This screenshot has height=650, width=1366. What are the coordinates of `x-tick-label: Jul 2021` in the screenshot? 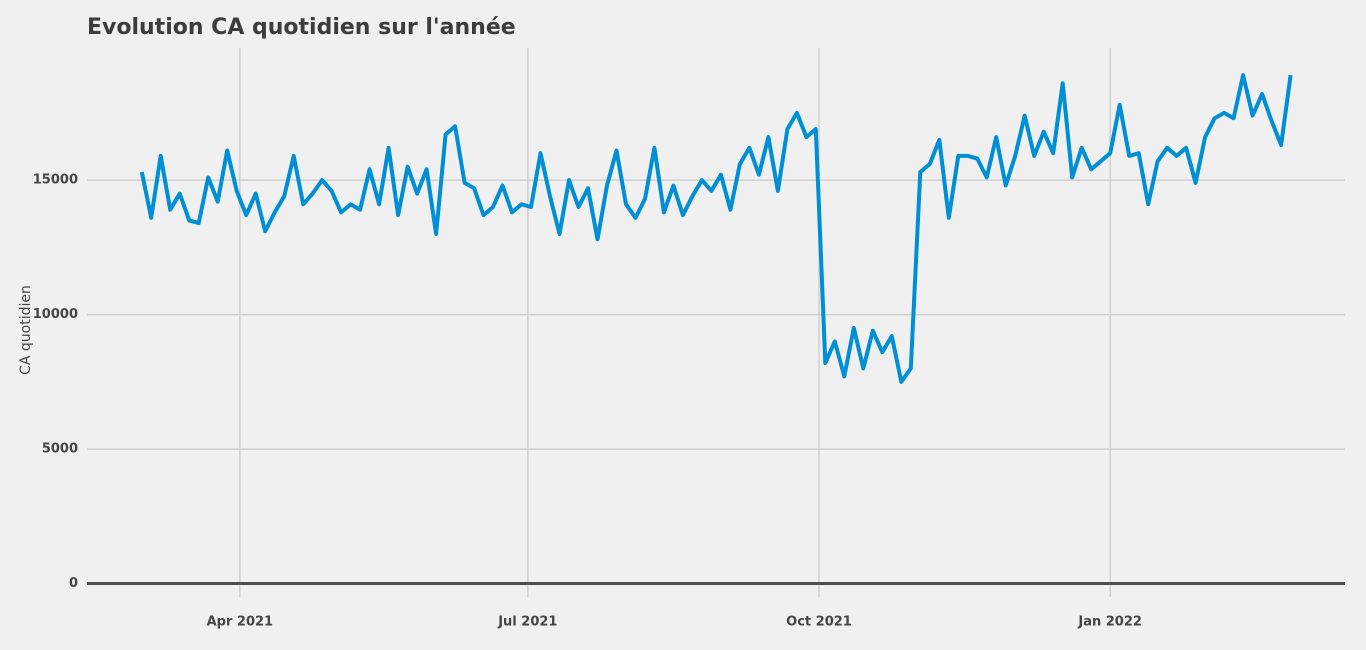 It's located at (527, 622).